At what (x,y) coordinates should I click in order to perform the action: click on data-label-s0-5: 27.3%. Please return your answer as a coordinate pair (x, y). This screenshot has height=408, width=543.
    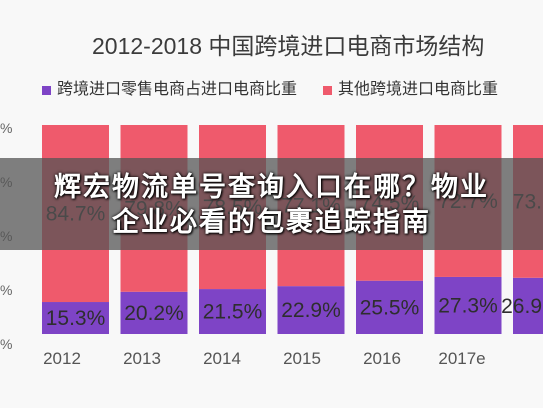
    Looking at the image, I should click on (468, 305).